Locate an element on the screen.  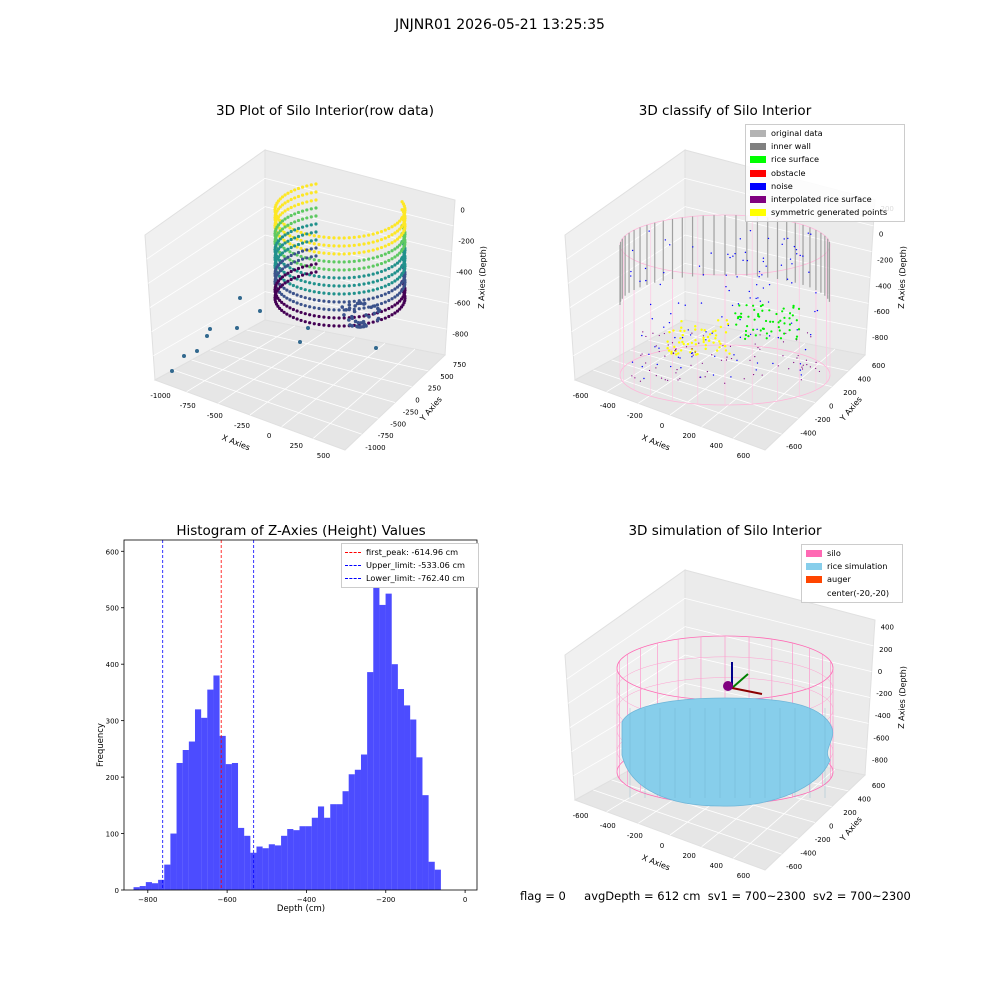
legend-label: obstacle is located at coordinates (788, 173).